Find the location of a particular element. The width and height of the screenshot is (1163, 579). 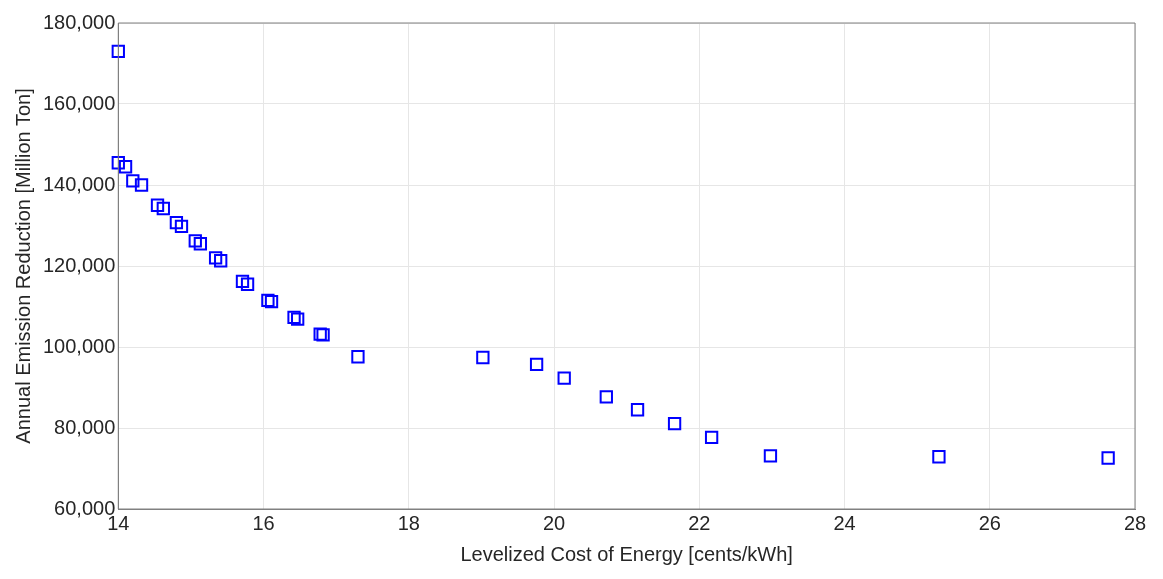

y-tick-label: 100,000 is located at coordinates (79, 345).